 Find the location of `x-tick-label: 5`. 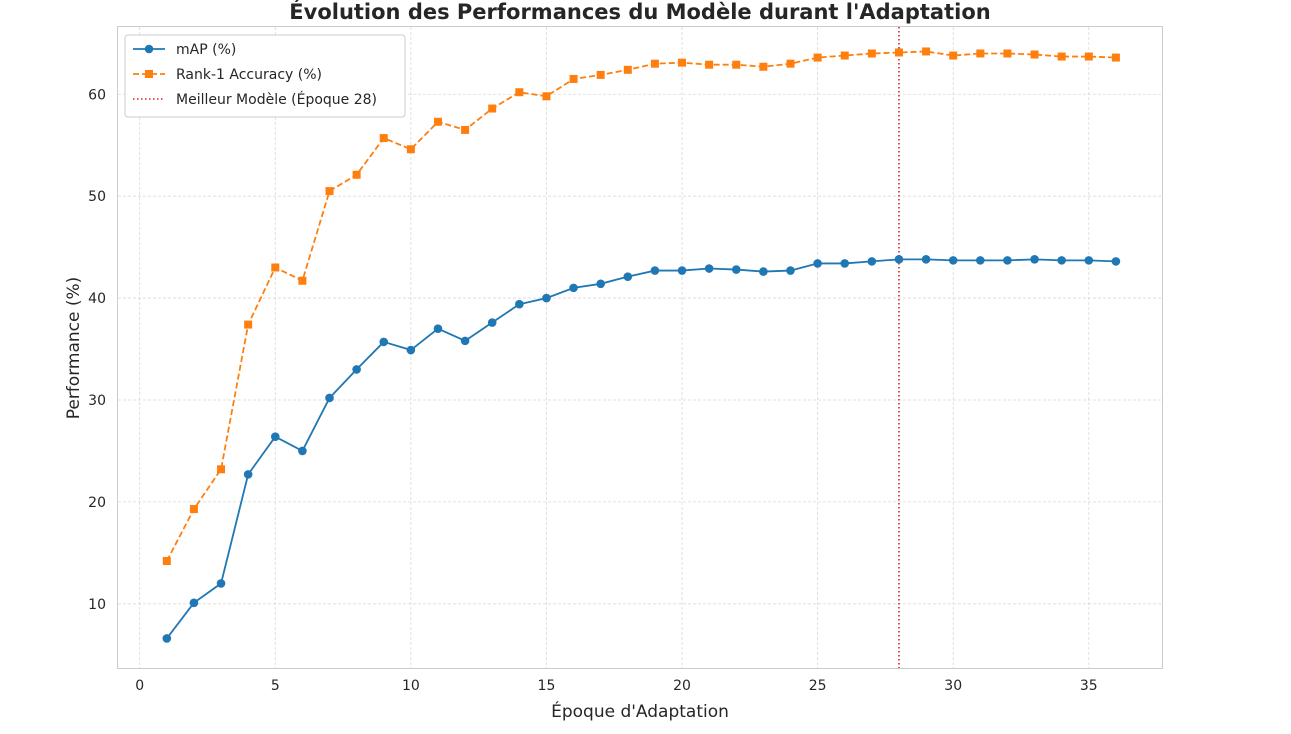

x-tick-label: 5 is located at coordinates (275, 686).